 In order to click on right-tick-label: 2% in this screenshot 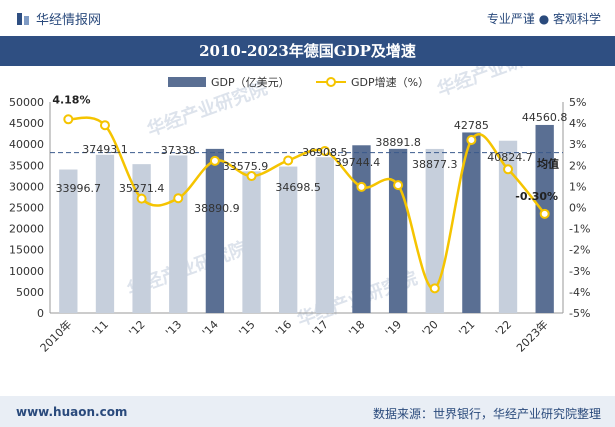, I will do `click(577, 165)`.